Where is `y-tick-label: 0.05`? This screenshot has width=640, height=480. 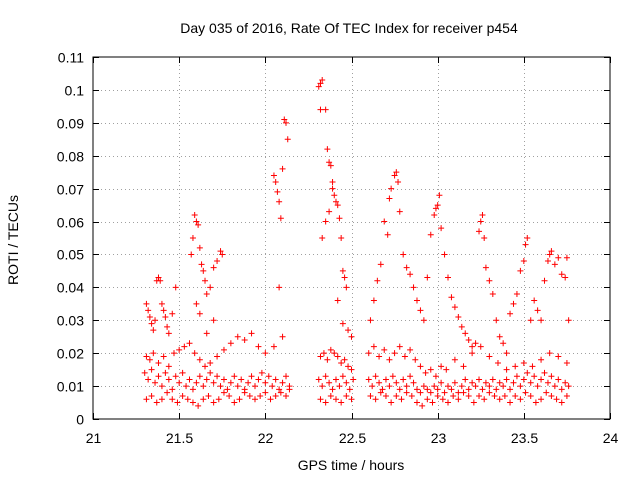 y-tick-label: 0.05 is located at coordinates (70, 255).